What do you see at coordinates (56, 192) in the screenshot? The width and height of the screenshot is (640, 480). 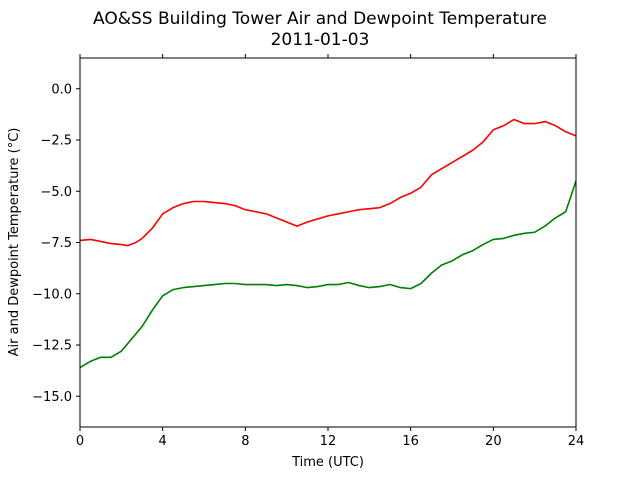 I see `y-tick-label: −5.0` at bounding box center [56, 192].